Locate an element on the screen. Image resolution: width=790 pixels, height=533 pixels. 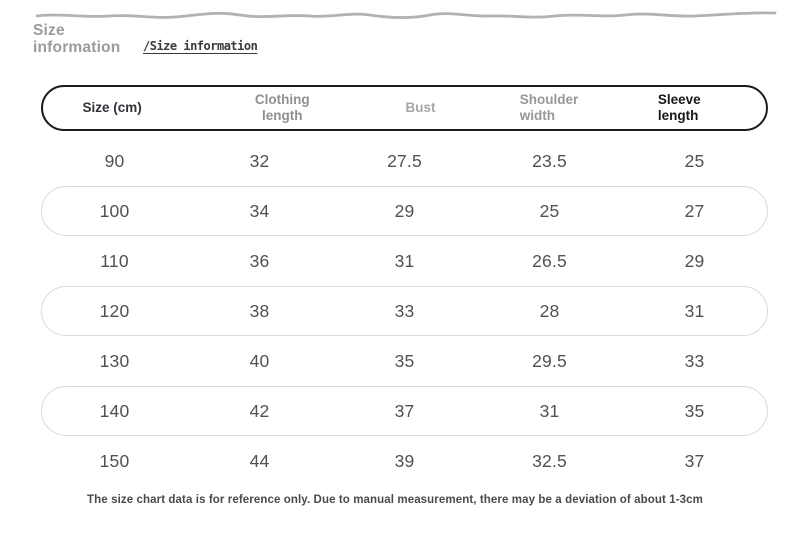
table-cell: 110 is located at coordinates (114, 260).